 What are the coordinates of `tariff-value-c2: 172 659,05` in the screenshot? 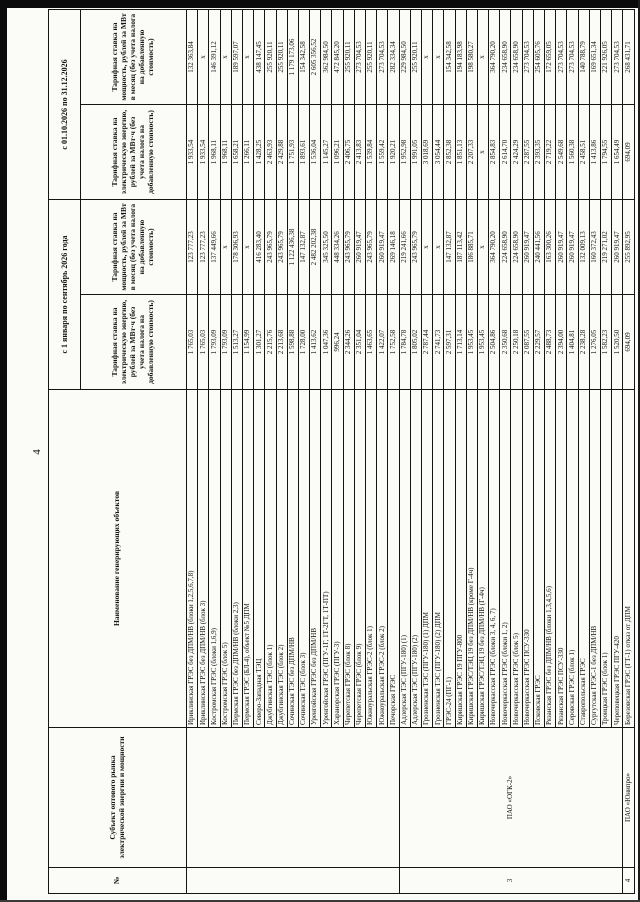 It's located at (550, 57).